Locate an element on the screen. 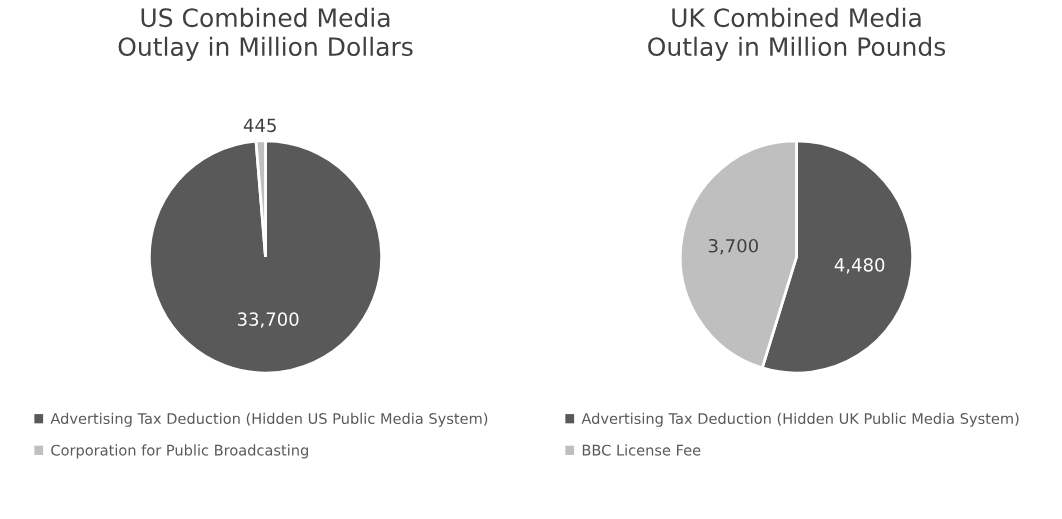  legend-label: Advertising Tax Deduction (Hidden UK Public Media System) is located at coordinates (800, 419).